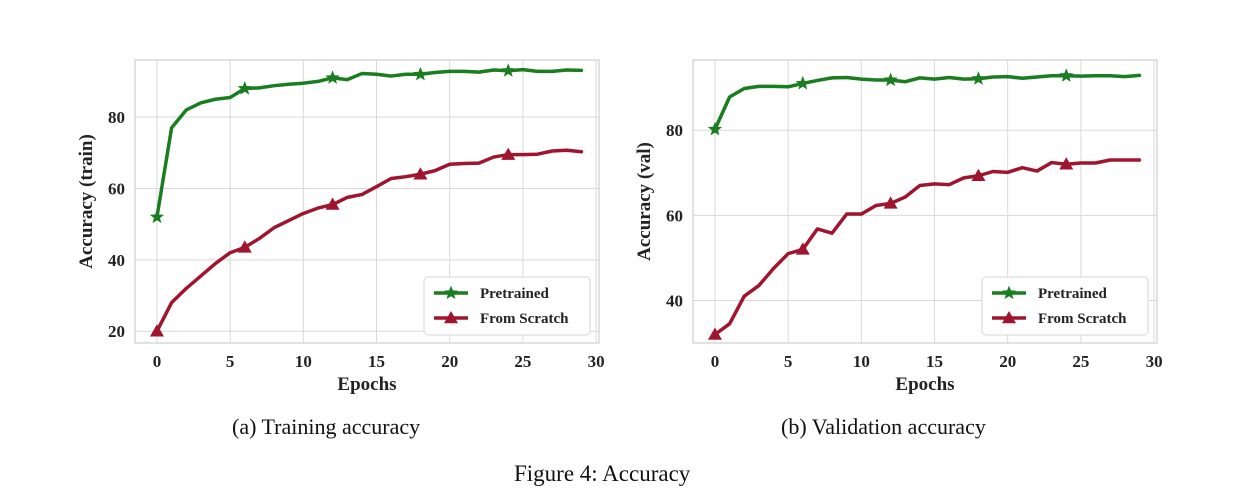  I want to click on subfigure-caption-a: (a) Training accuracy, so click(326, 426).